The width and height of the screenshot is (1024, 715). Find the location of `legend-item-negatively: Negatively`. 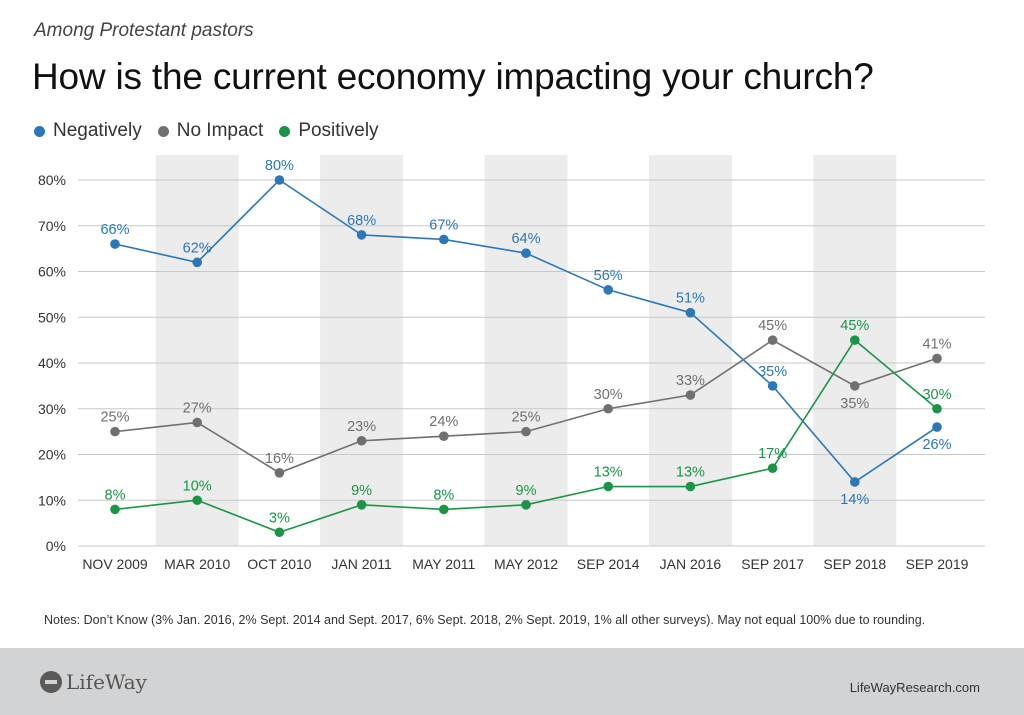

legend-item-negatively: Negatively is located at coordinates (88, 131).